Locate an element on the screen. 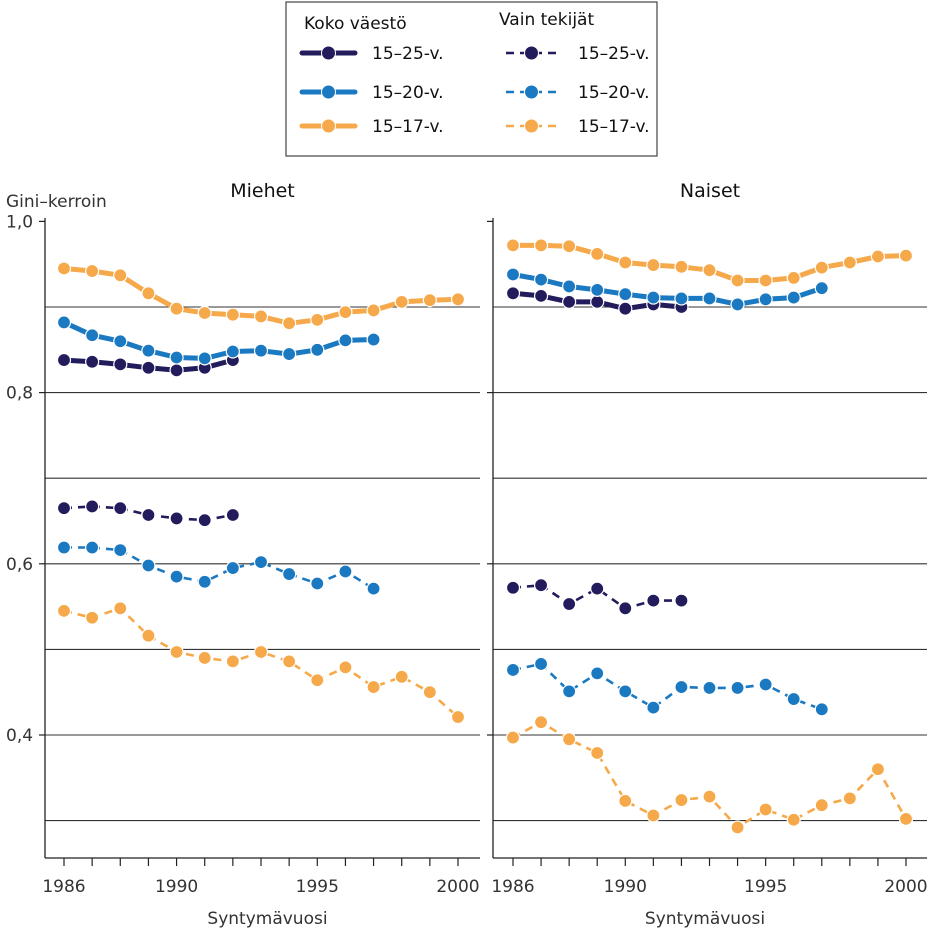 Image resolution: width=936 pixels, height=930 pixels. legend-box is located at coordinates (471, 79).